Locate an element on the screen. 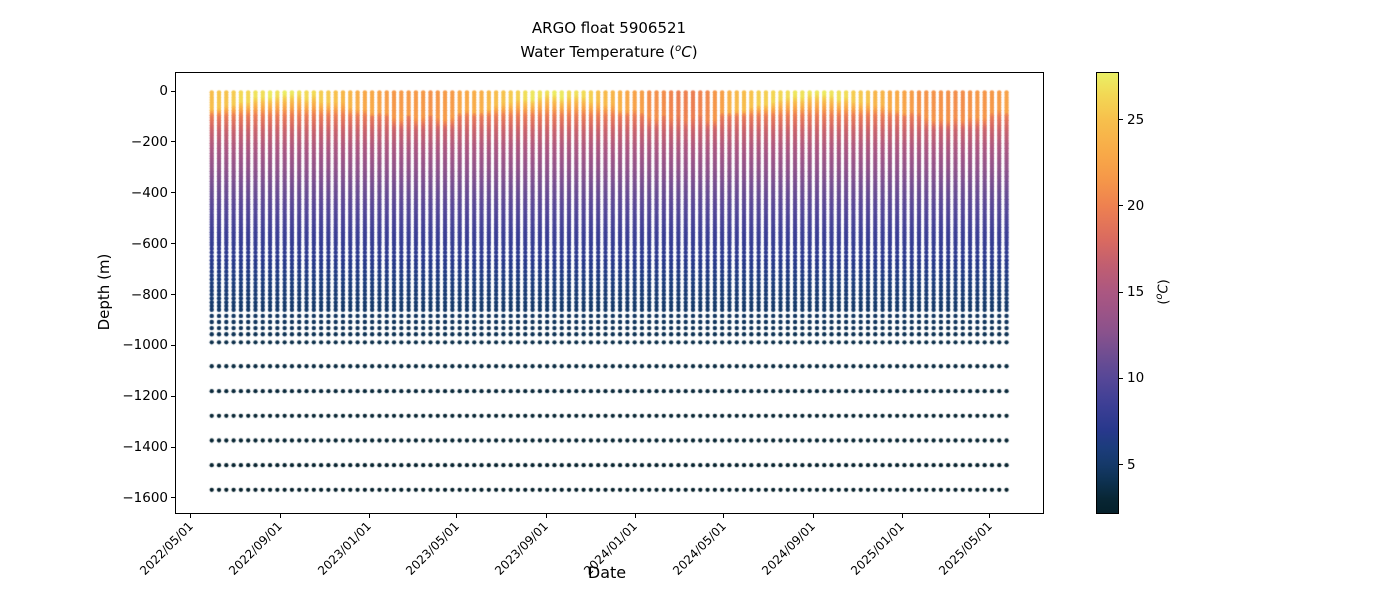 The height and width of the screenshot is (600, 1400). y-tick-label: −1400 is located at coordinates (145, 447).